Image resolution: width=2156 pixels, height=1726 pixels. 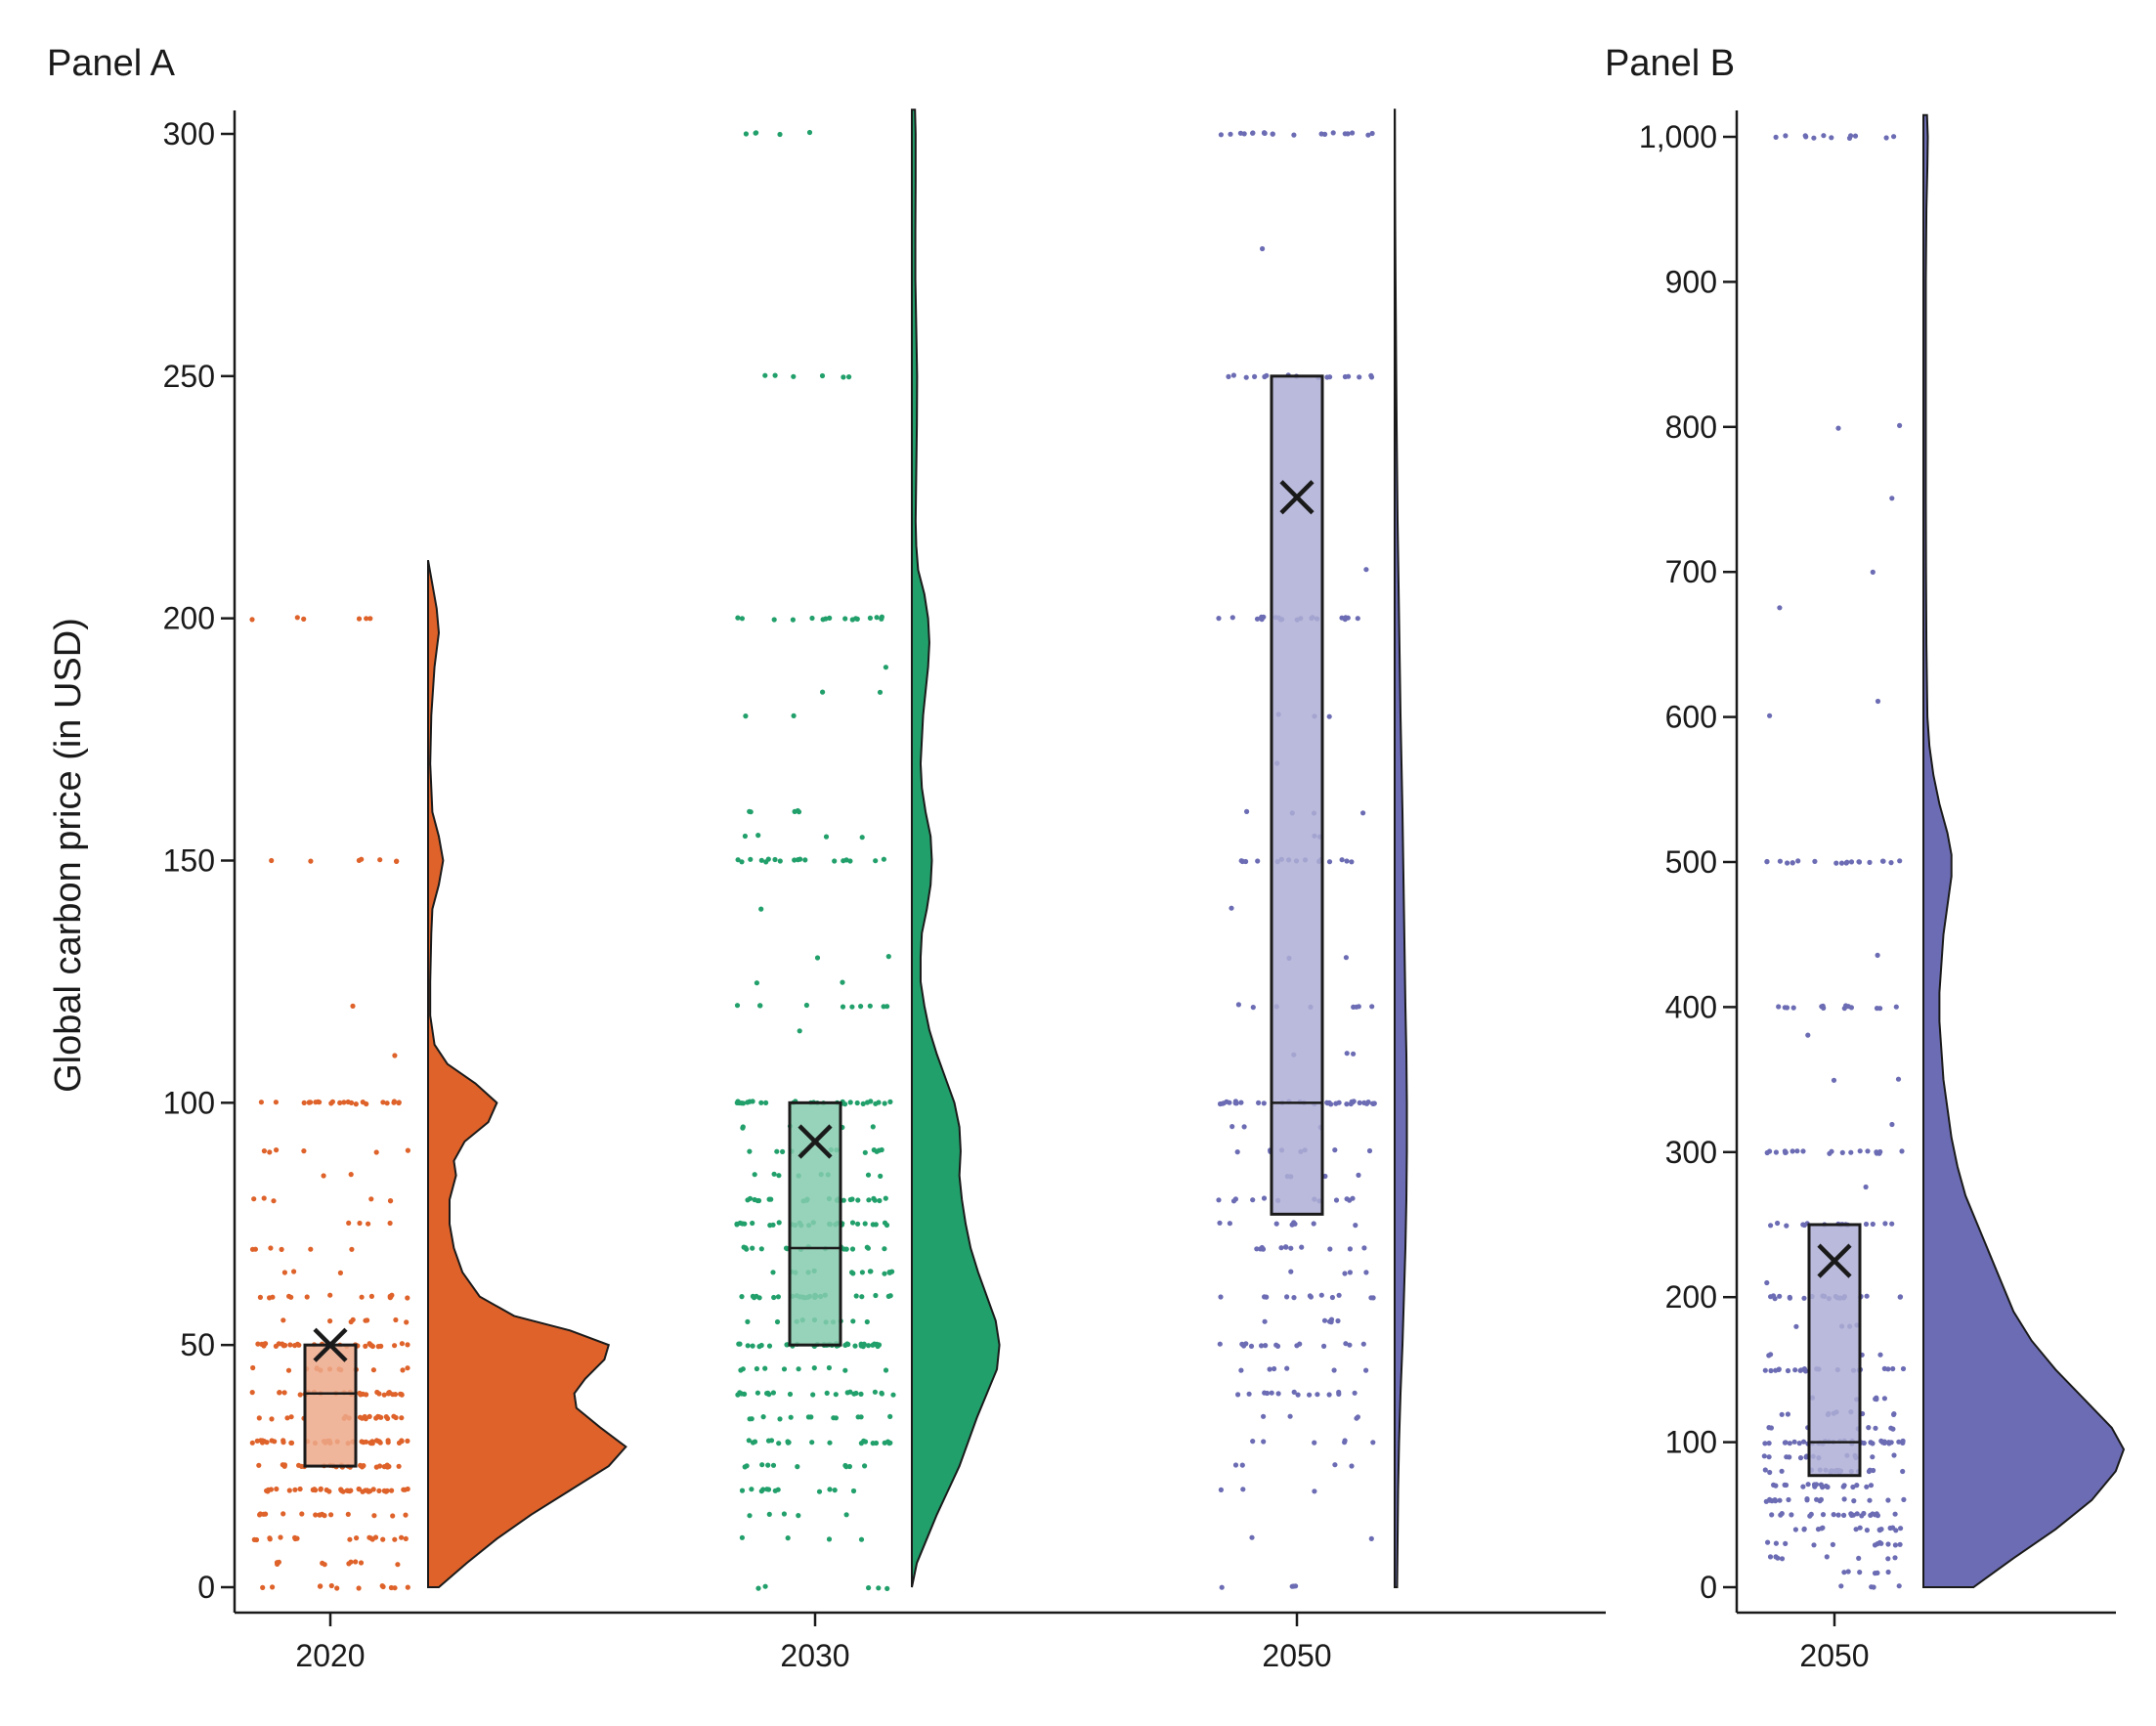 What do you see at coordinates (815, 1223) in the screenshot?
I see `box-iqr` at bounding box center [815, 1223].